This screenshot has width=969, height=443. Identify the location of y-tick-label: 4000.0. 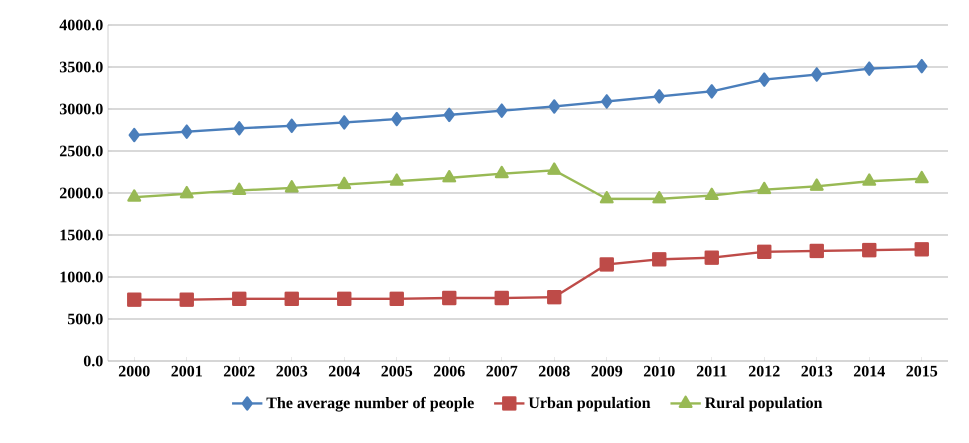
(81, 25).